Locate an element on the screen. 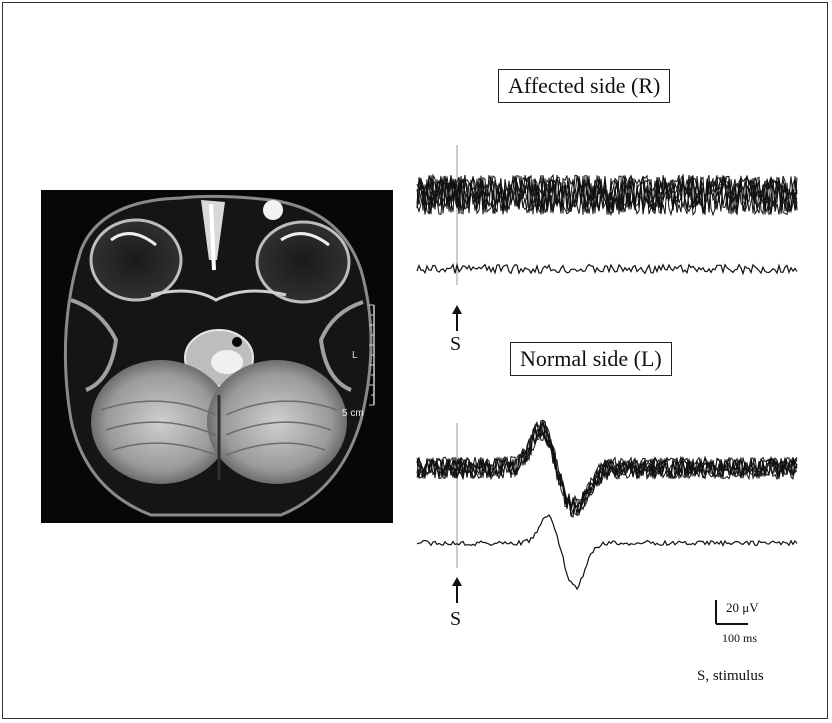  scale-bar is located at coordinates (731, 612).